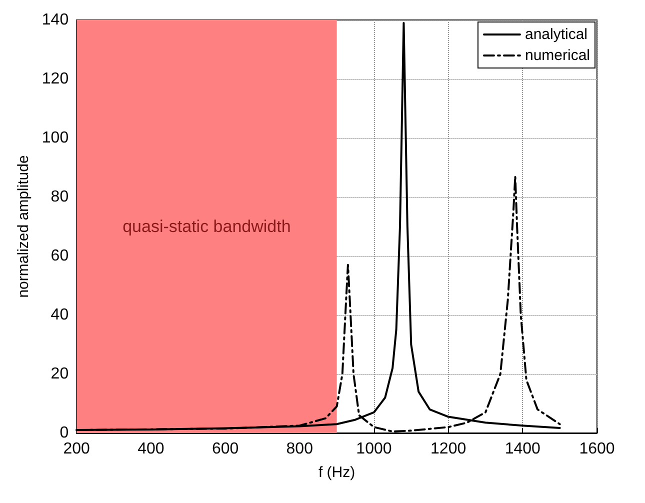  Describe the element at coordinates (64, 433) in the screenshot. I see `y-tick-label: 0` at that location.